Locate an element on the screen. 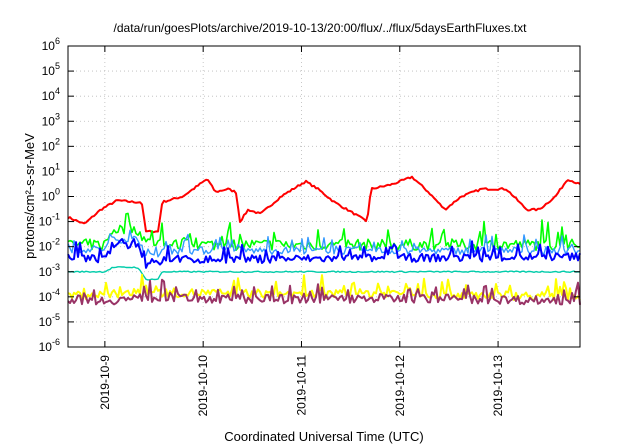 This screenshot has height=448, width=640. x-axis-label: Coordinated Universal Time (UTC) is located at coordinates (323, 436).